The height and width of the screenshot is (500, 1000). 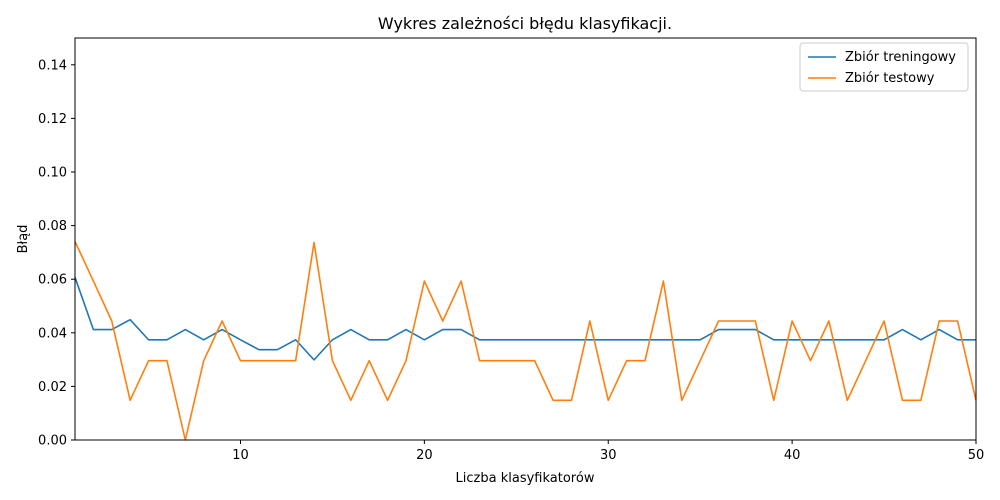 What do you see at coordinates (52, 226) in the screenshot?
I see `y-tick-label: 0.08` at bounding box center [52, 226].